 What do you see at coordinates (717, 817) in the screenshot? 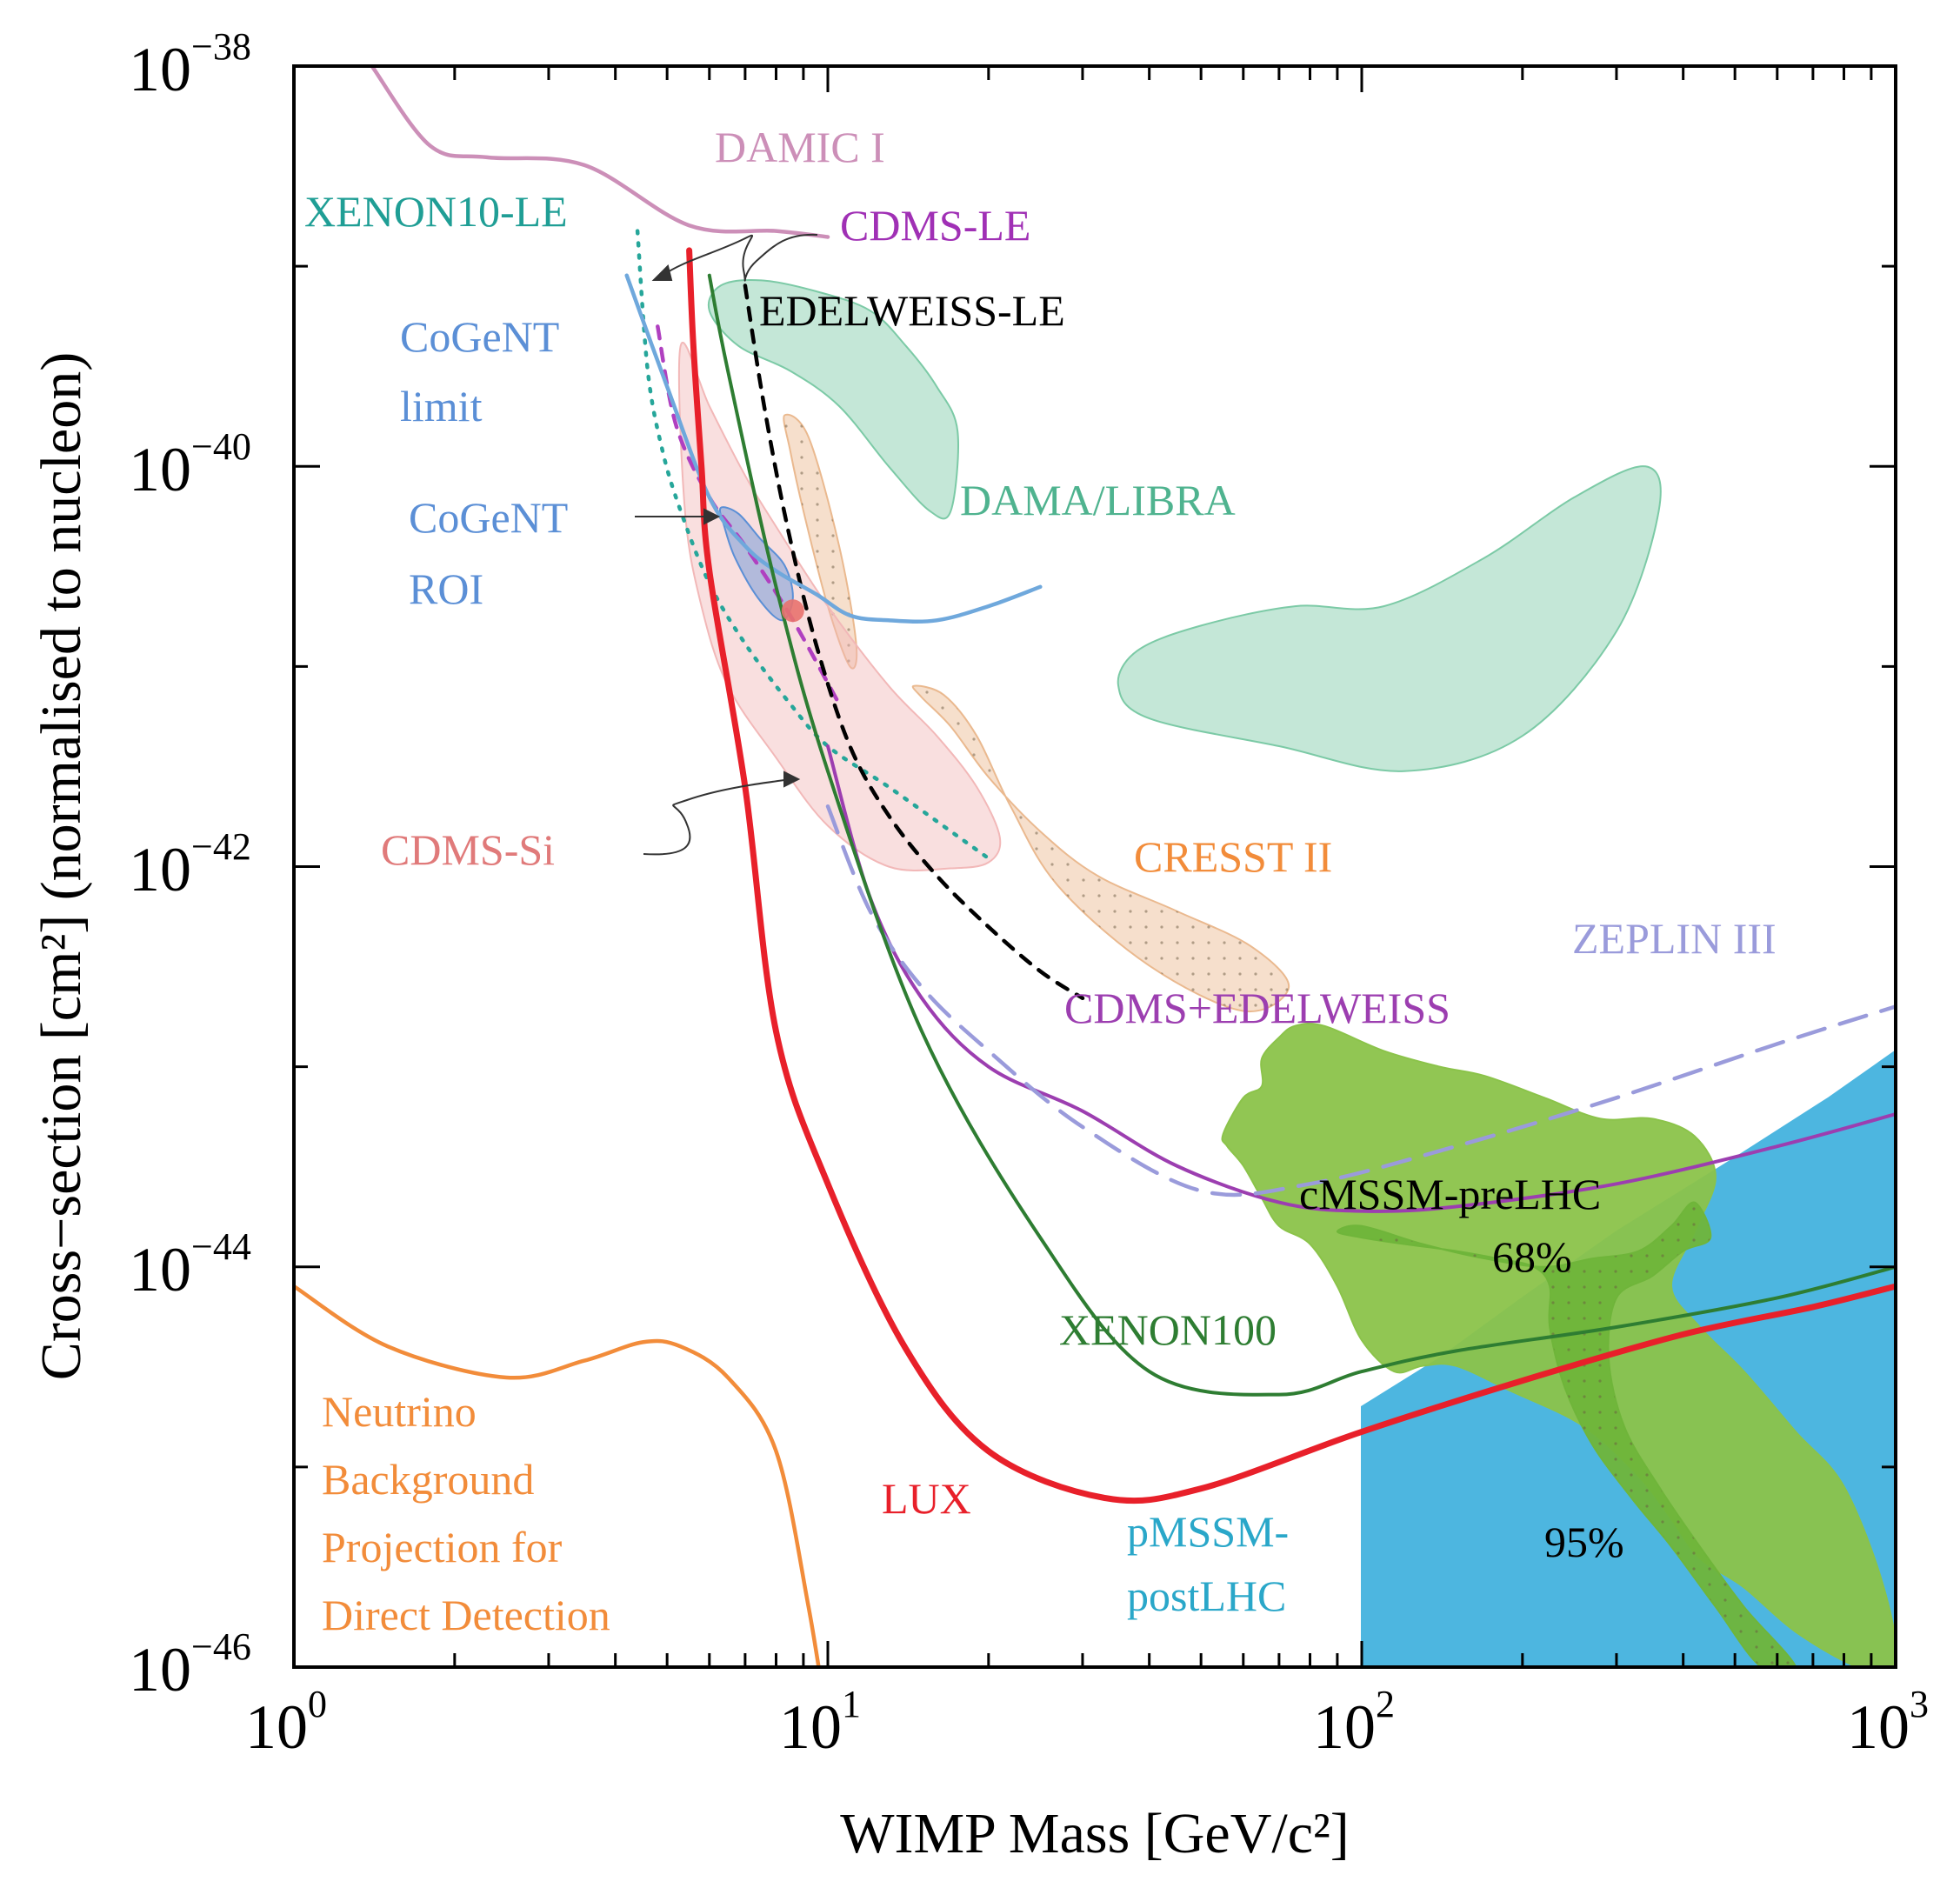
I see `cdms-si-arrow` at bounding box center [717, 817].